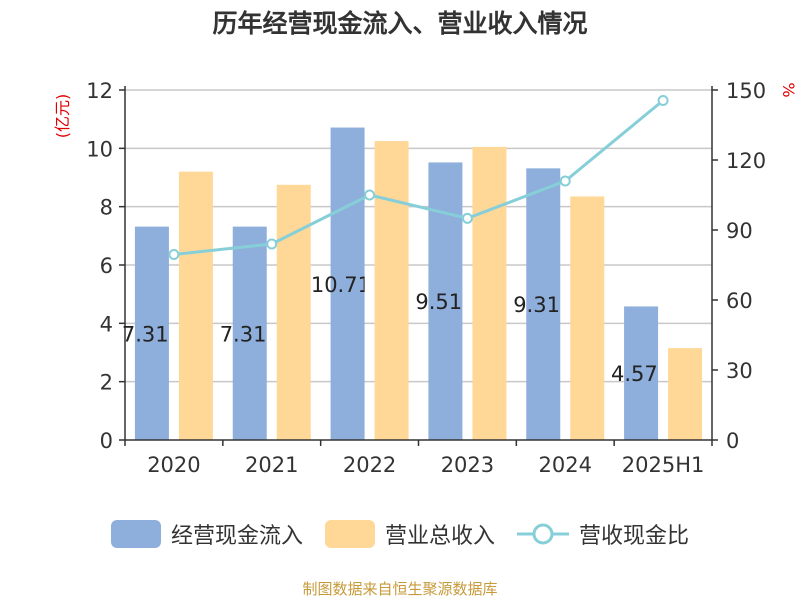 This screenshot has width=800, height=600. Describe the element at coordinates (62, 116) in the screenshot. I see `left-axis-unit: (亿元)` at that location.